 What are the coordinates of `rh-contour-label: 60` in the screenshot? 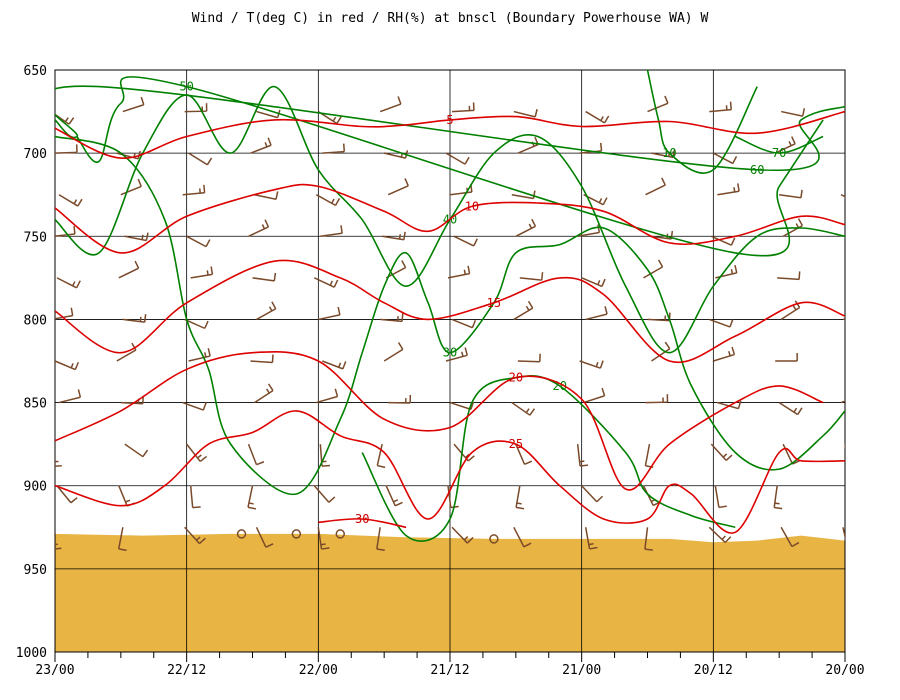 It's located at (757, 170).